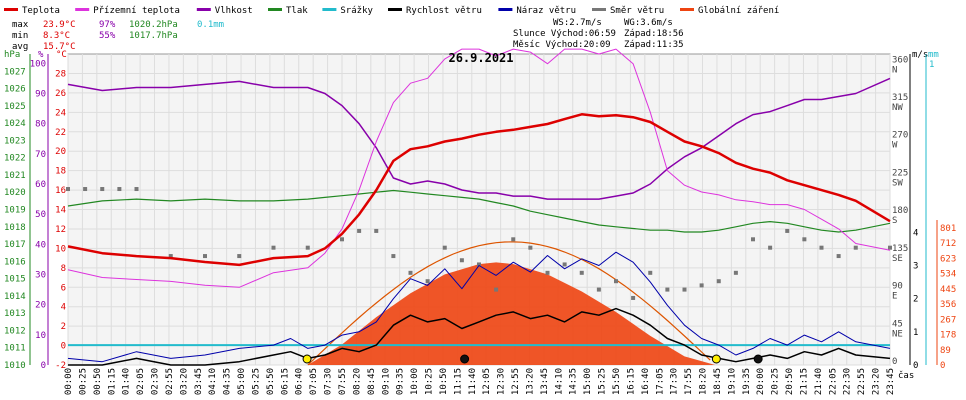 Image resolution: width=966 pixels, height=400 pixels. Describe the element at coordinates (948, 336) in the screenshot. I see `axis-wm2-tick: 178` at that location.